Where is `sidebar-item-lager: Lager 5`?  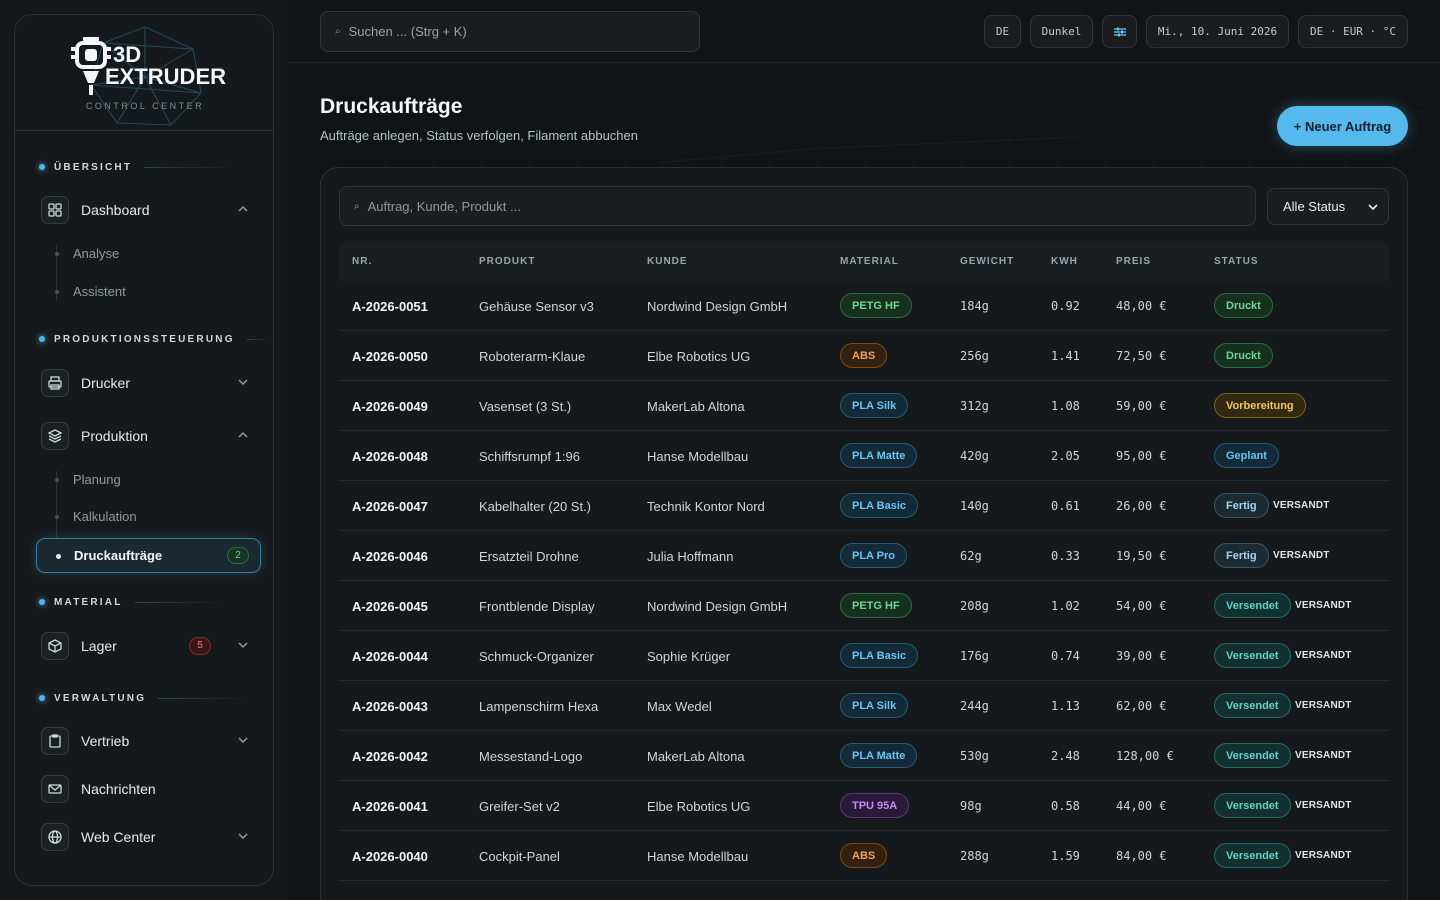 sidebar-item-lager: Lager 5 is located at coordinates (145, 646).